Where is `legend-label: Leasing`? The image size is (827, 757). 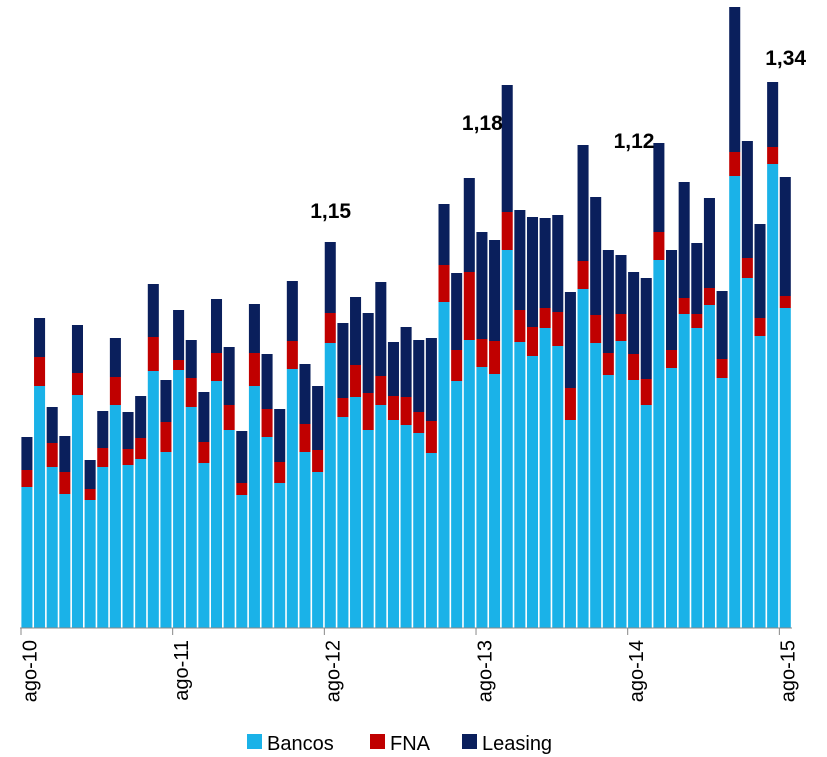 legend-label: Leasing is located at coordinates (517, 744).